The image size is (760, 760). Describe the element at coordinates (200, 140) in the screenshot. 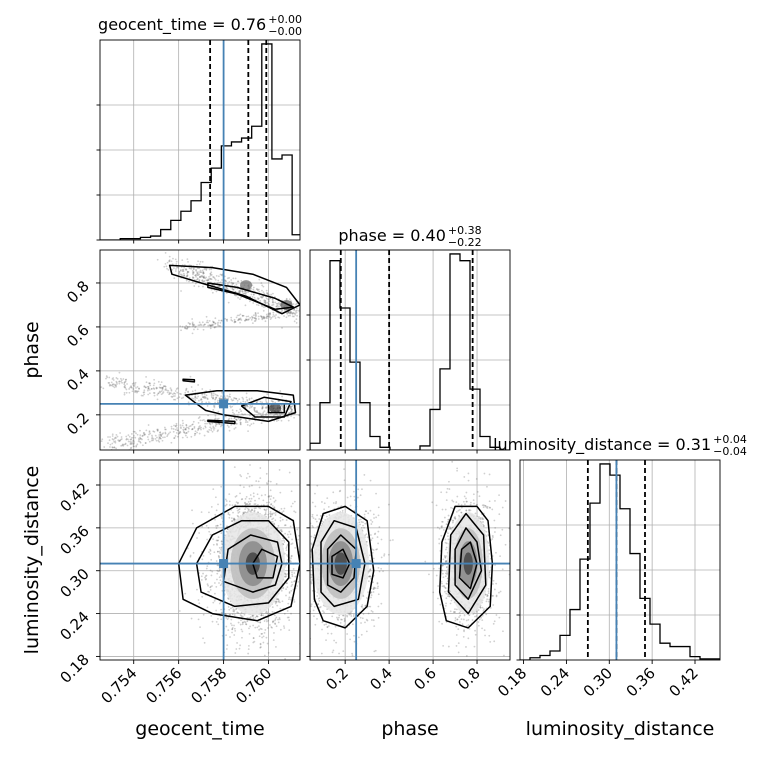

I see `panel-hist-geocent_time` at that location.